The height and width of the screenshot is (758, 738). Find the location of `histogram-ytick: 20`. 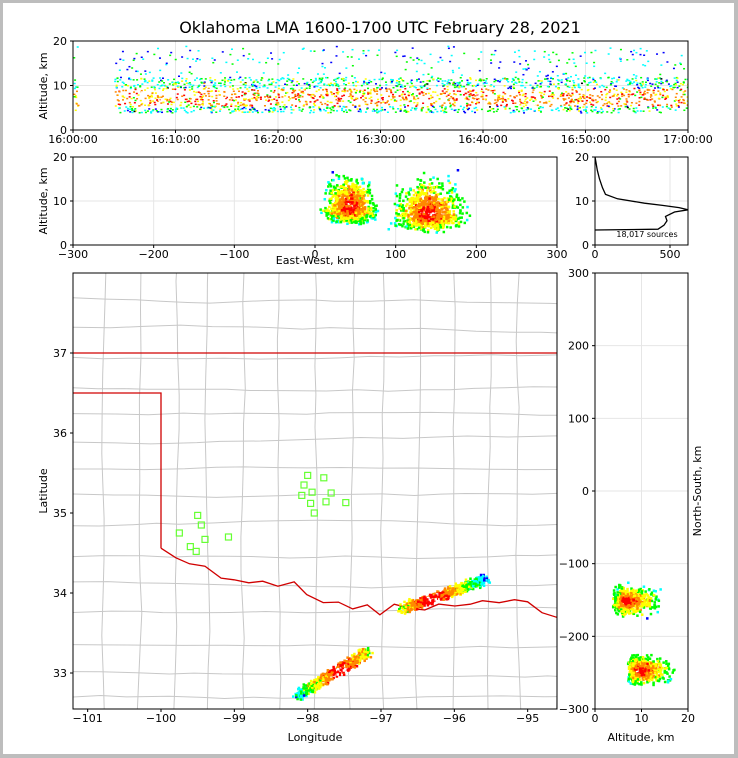

histogram-ytick: 20 is located at coordinates (582, 157).